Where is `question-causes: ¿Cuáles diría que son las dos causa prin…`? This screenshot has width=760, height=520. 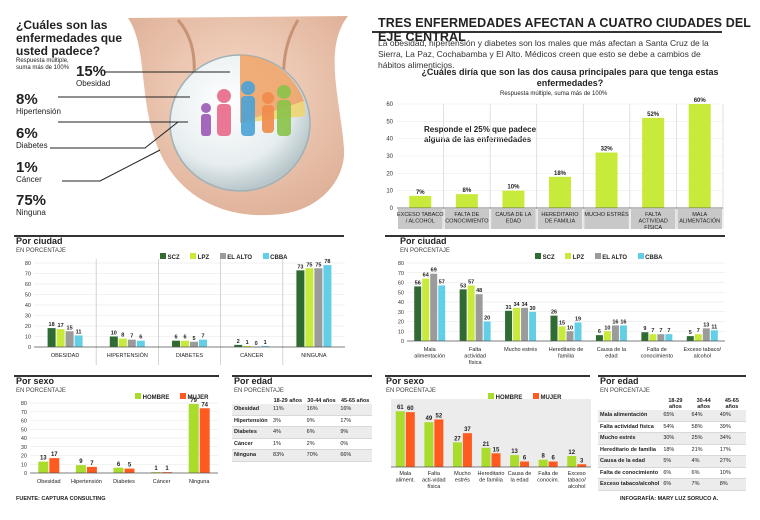
question-causes: ¿Cuáles diría que son las dos causa prin… is located at coordinates (570, 77).